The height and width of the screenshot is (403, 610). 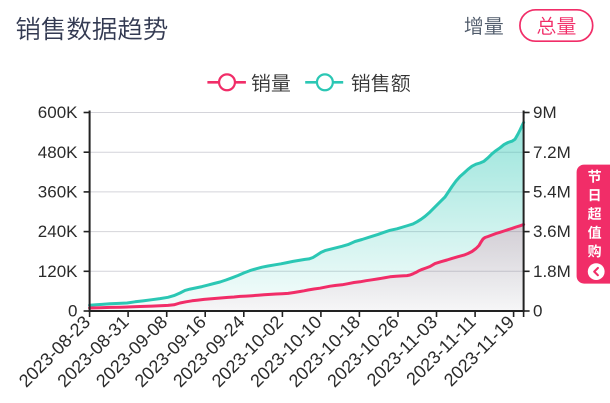 I want to click on svg-text: 240K, so click(x=58, y=231).